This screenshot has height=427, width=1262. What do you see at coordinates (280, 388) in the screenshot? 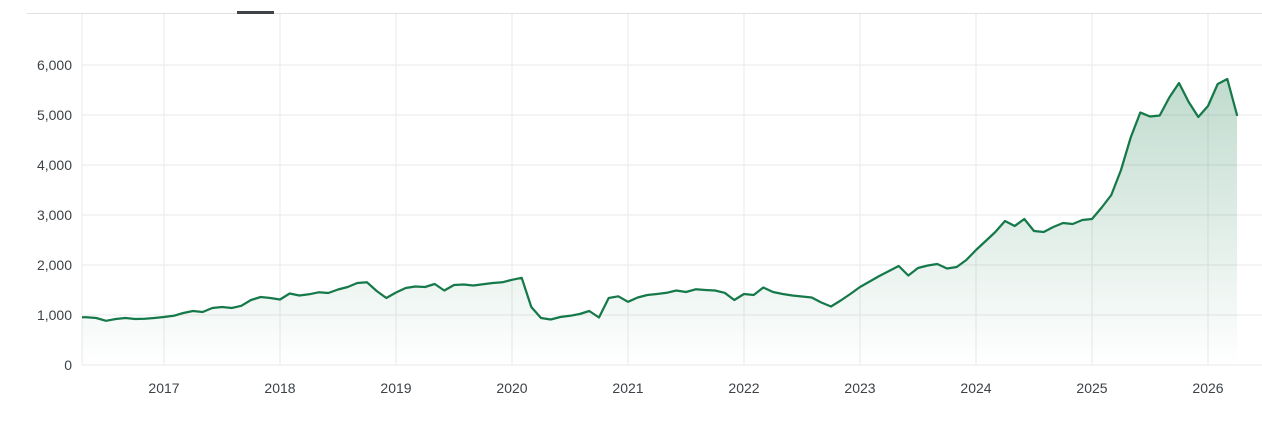
I see `x-axis-label: 2018` at bounding box center [280, 388].